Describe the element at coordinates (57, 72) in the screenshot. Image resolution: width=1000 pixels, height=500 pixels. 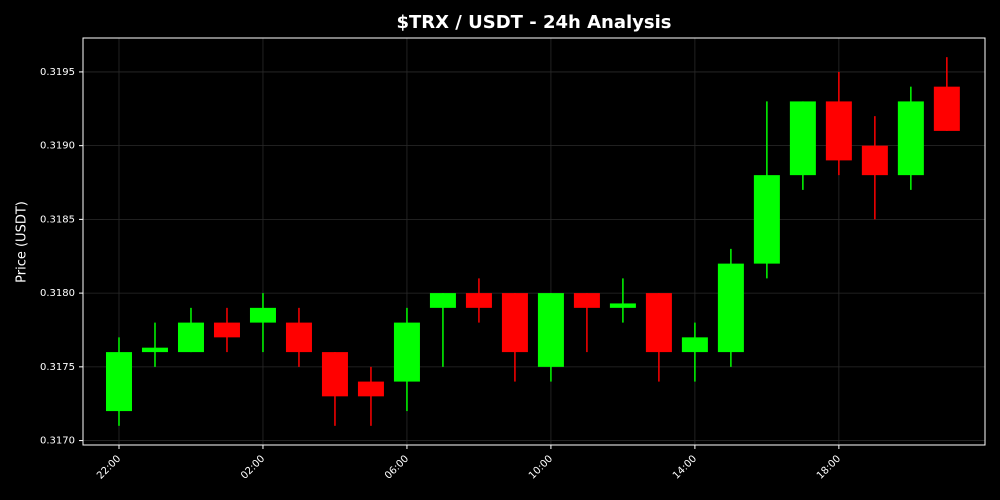
I see `y-tick-label: 0.3195` at that location.